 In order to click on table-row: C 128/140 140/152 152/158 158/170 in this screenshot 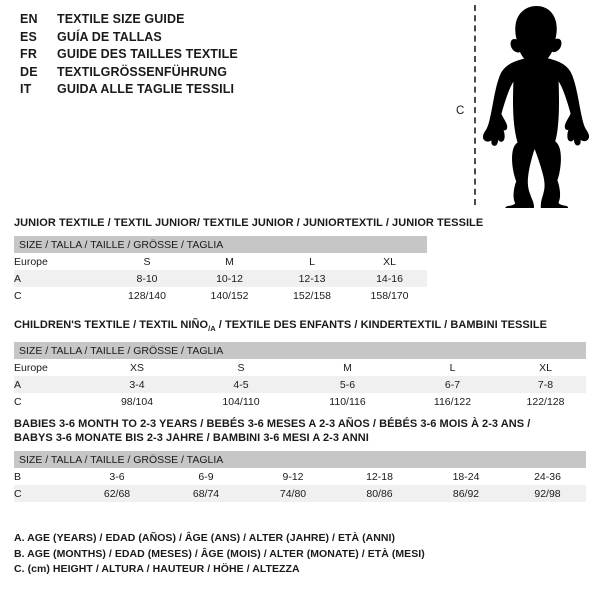, I will do `click(221, 295)`.